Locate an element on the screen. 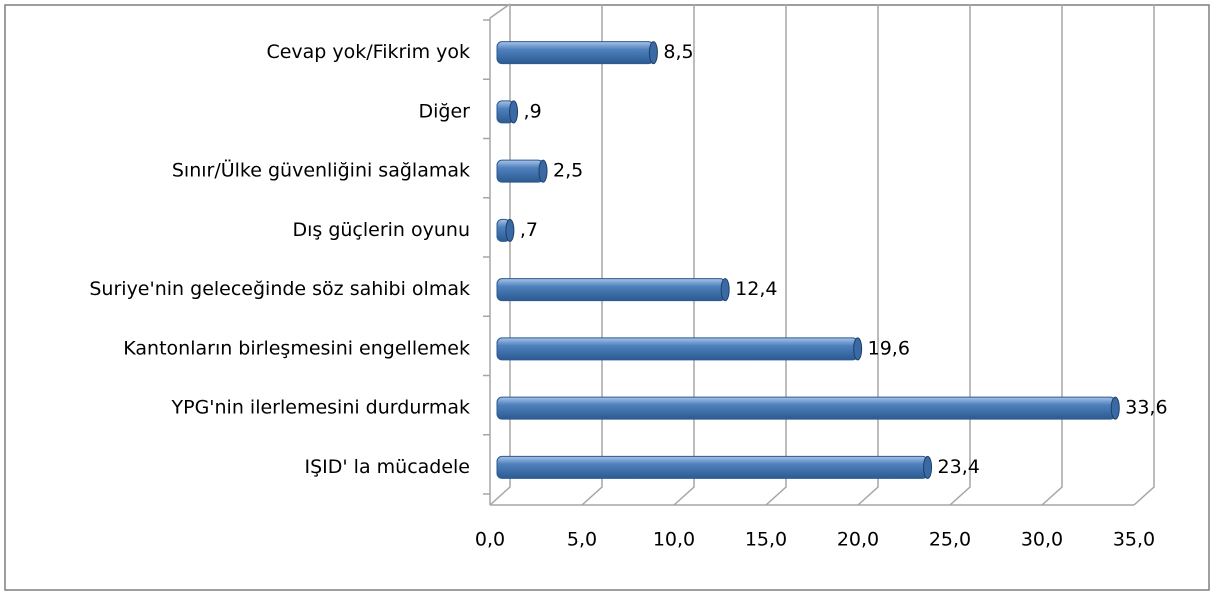 The image size is (1215, 596). value-label: ,7 is located at coordinates (529, 230).